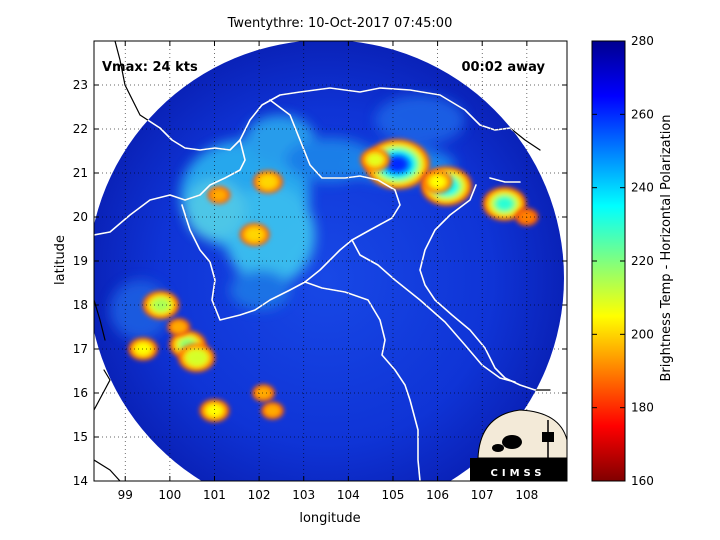  Describe the element at coordinates (642, 188) in the screenshot. I see `colorbar-tick-label: 240` at that location.